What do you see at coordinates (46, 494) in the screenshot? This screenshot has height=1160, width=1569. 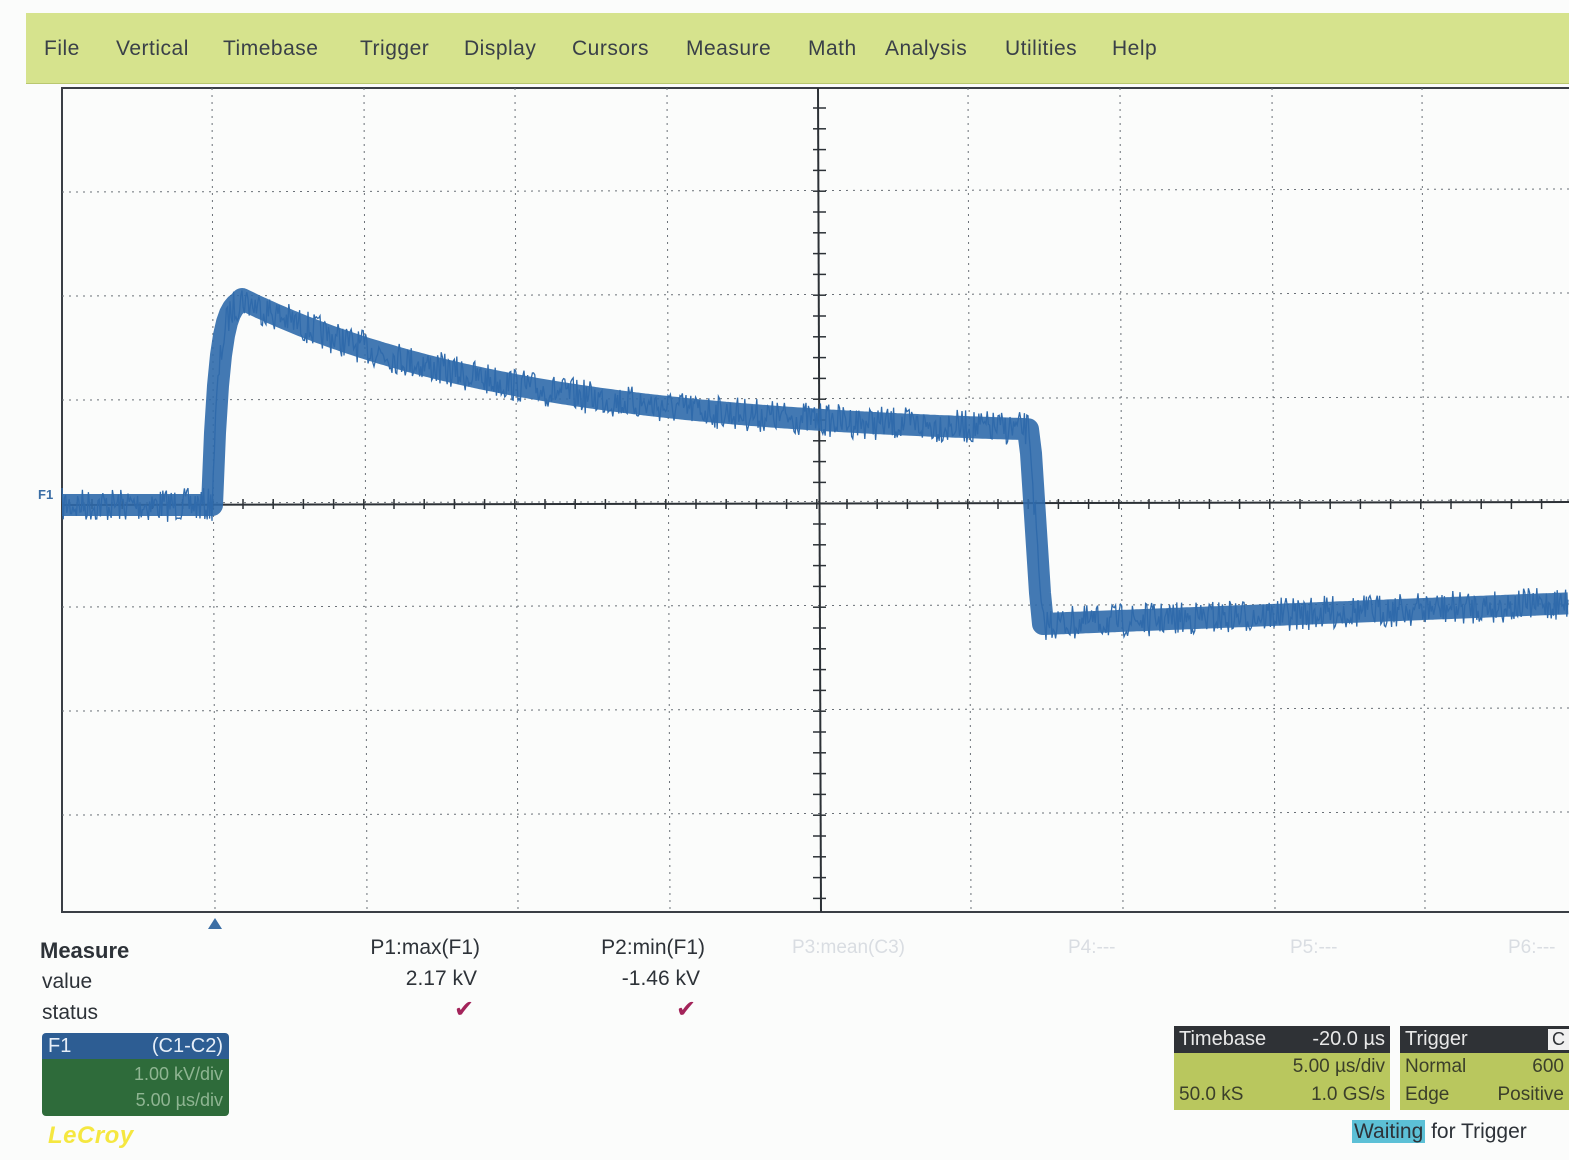 I see `trace-label-f1: F1` at bounding box center [46, 494].